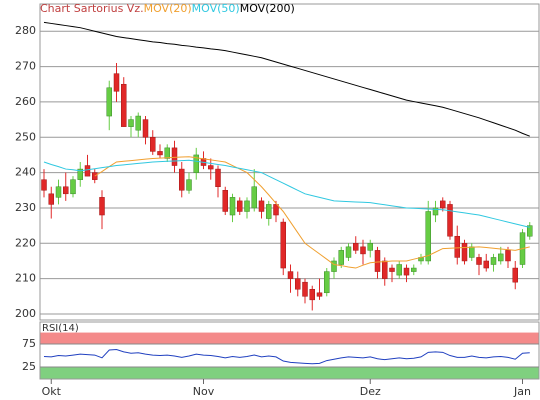 The image size is (540, 400). Describe the element at coordinates (29, 343) in the screenshot. I see `y-tick-label: 75` at that location.